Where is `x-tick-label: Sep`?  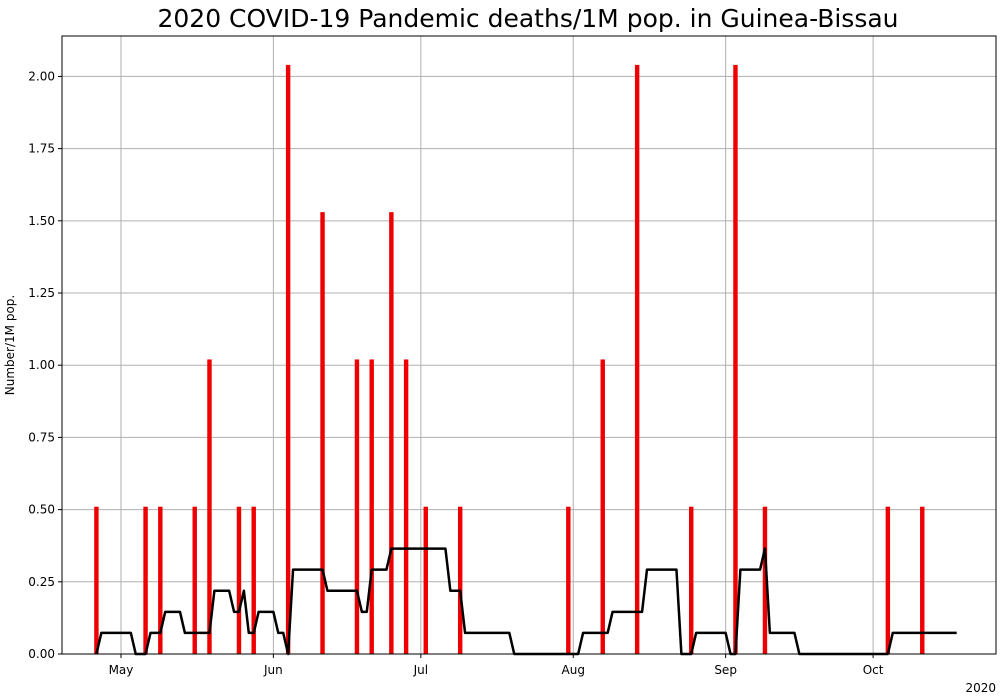 x-tick-label: Sep is located at coordinates (725, 670).